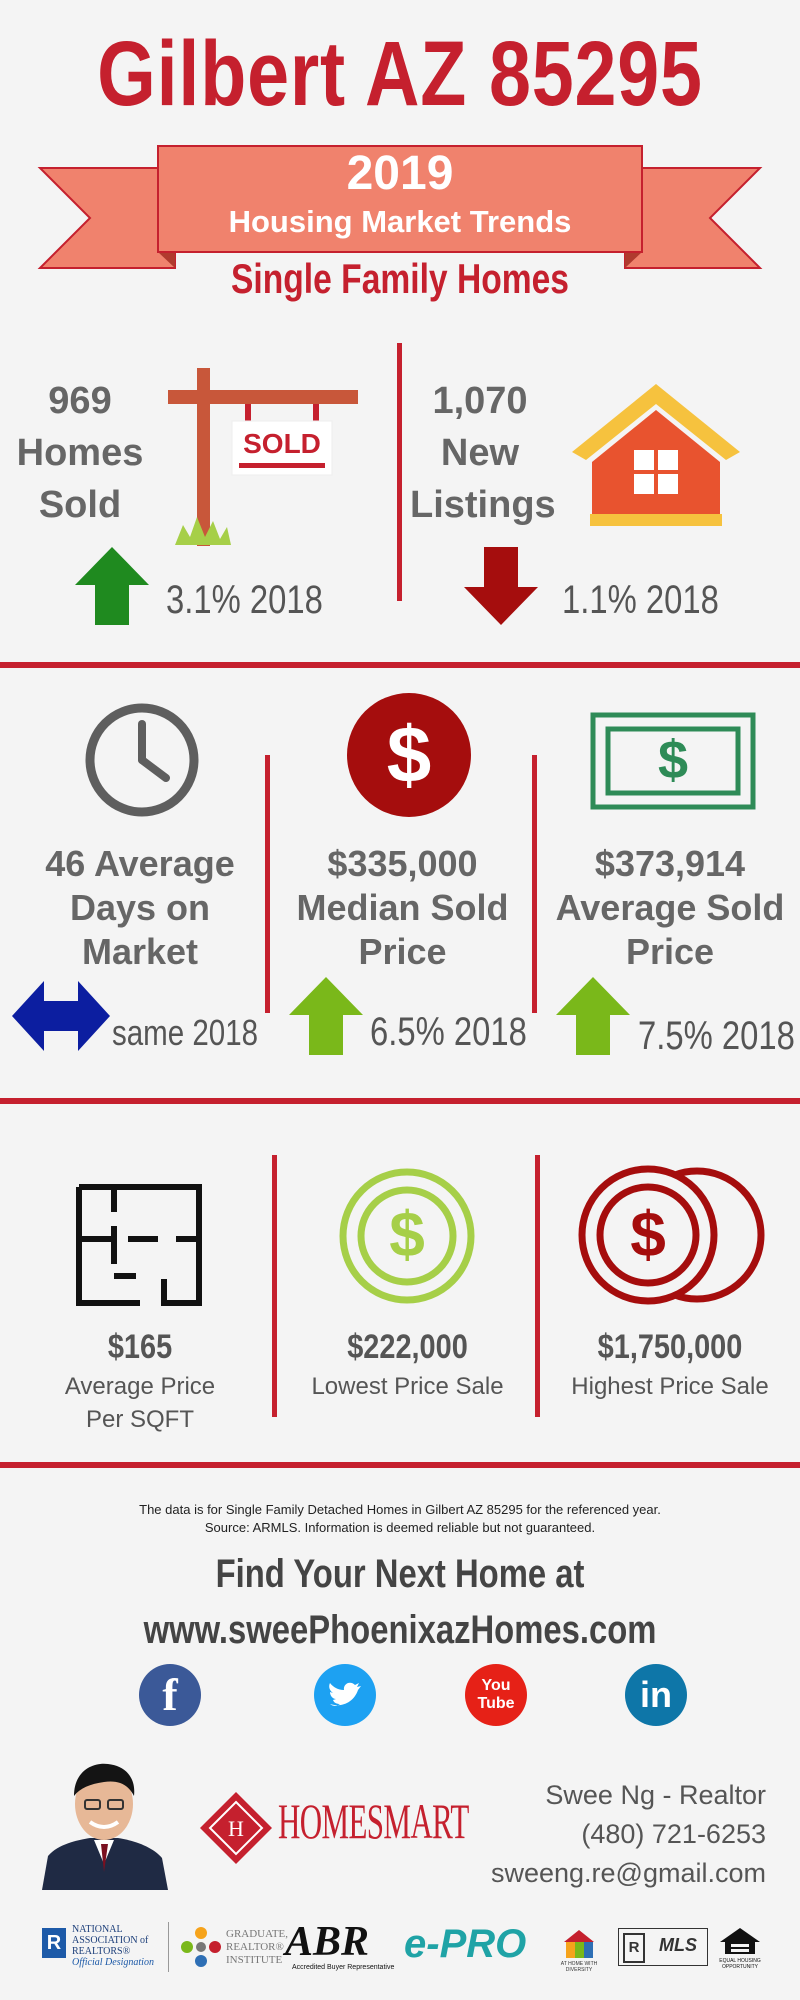 This screenshot has height=2000, width=800. Describe the element at coordinates (716, 1036) in the screenshot. I see `average-change: 7.5% 2018` at that location.